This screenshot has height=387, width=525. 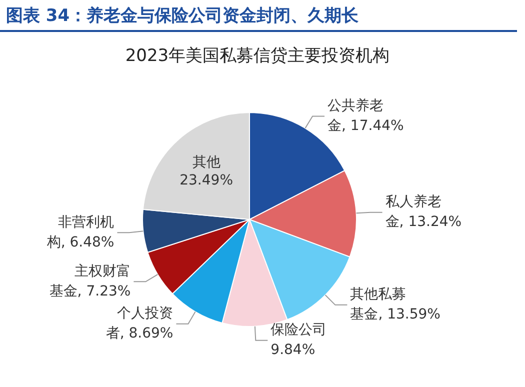 I want to click on data-label: 9.84%, so click(x=293, y=350).